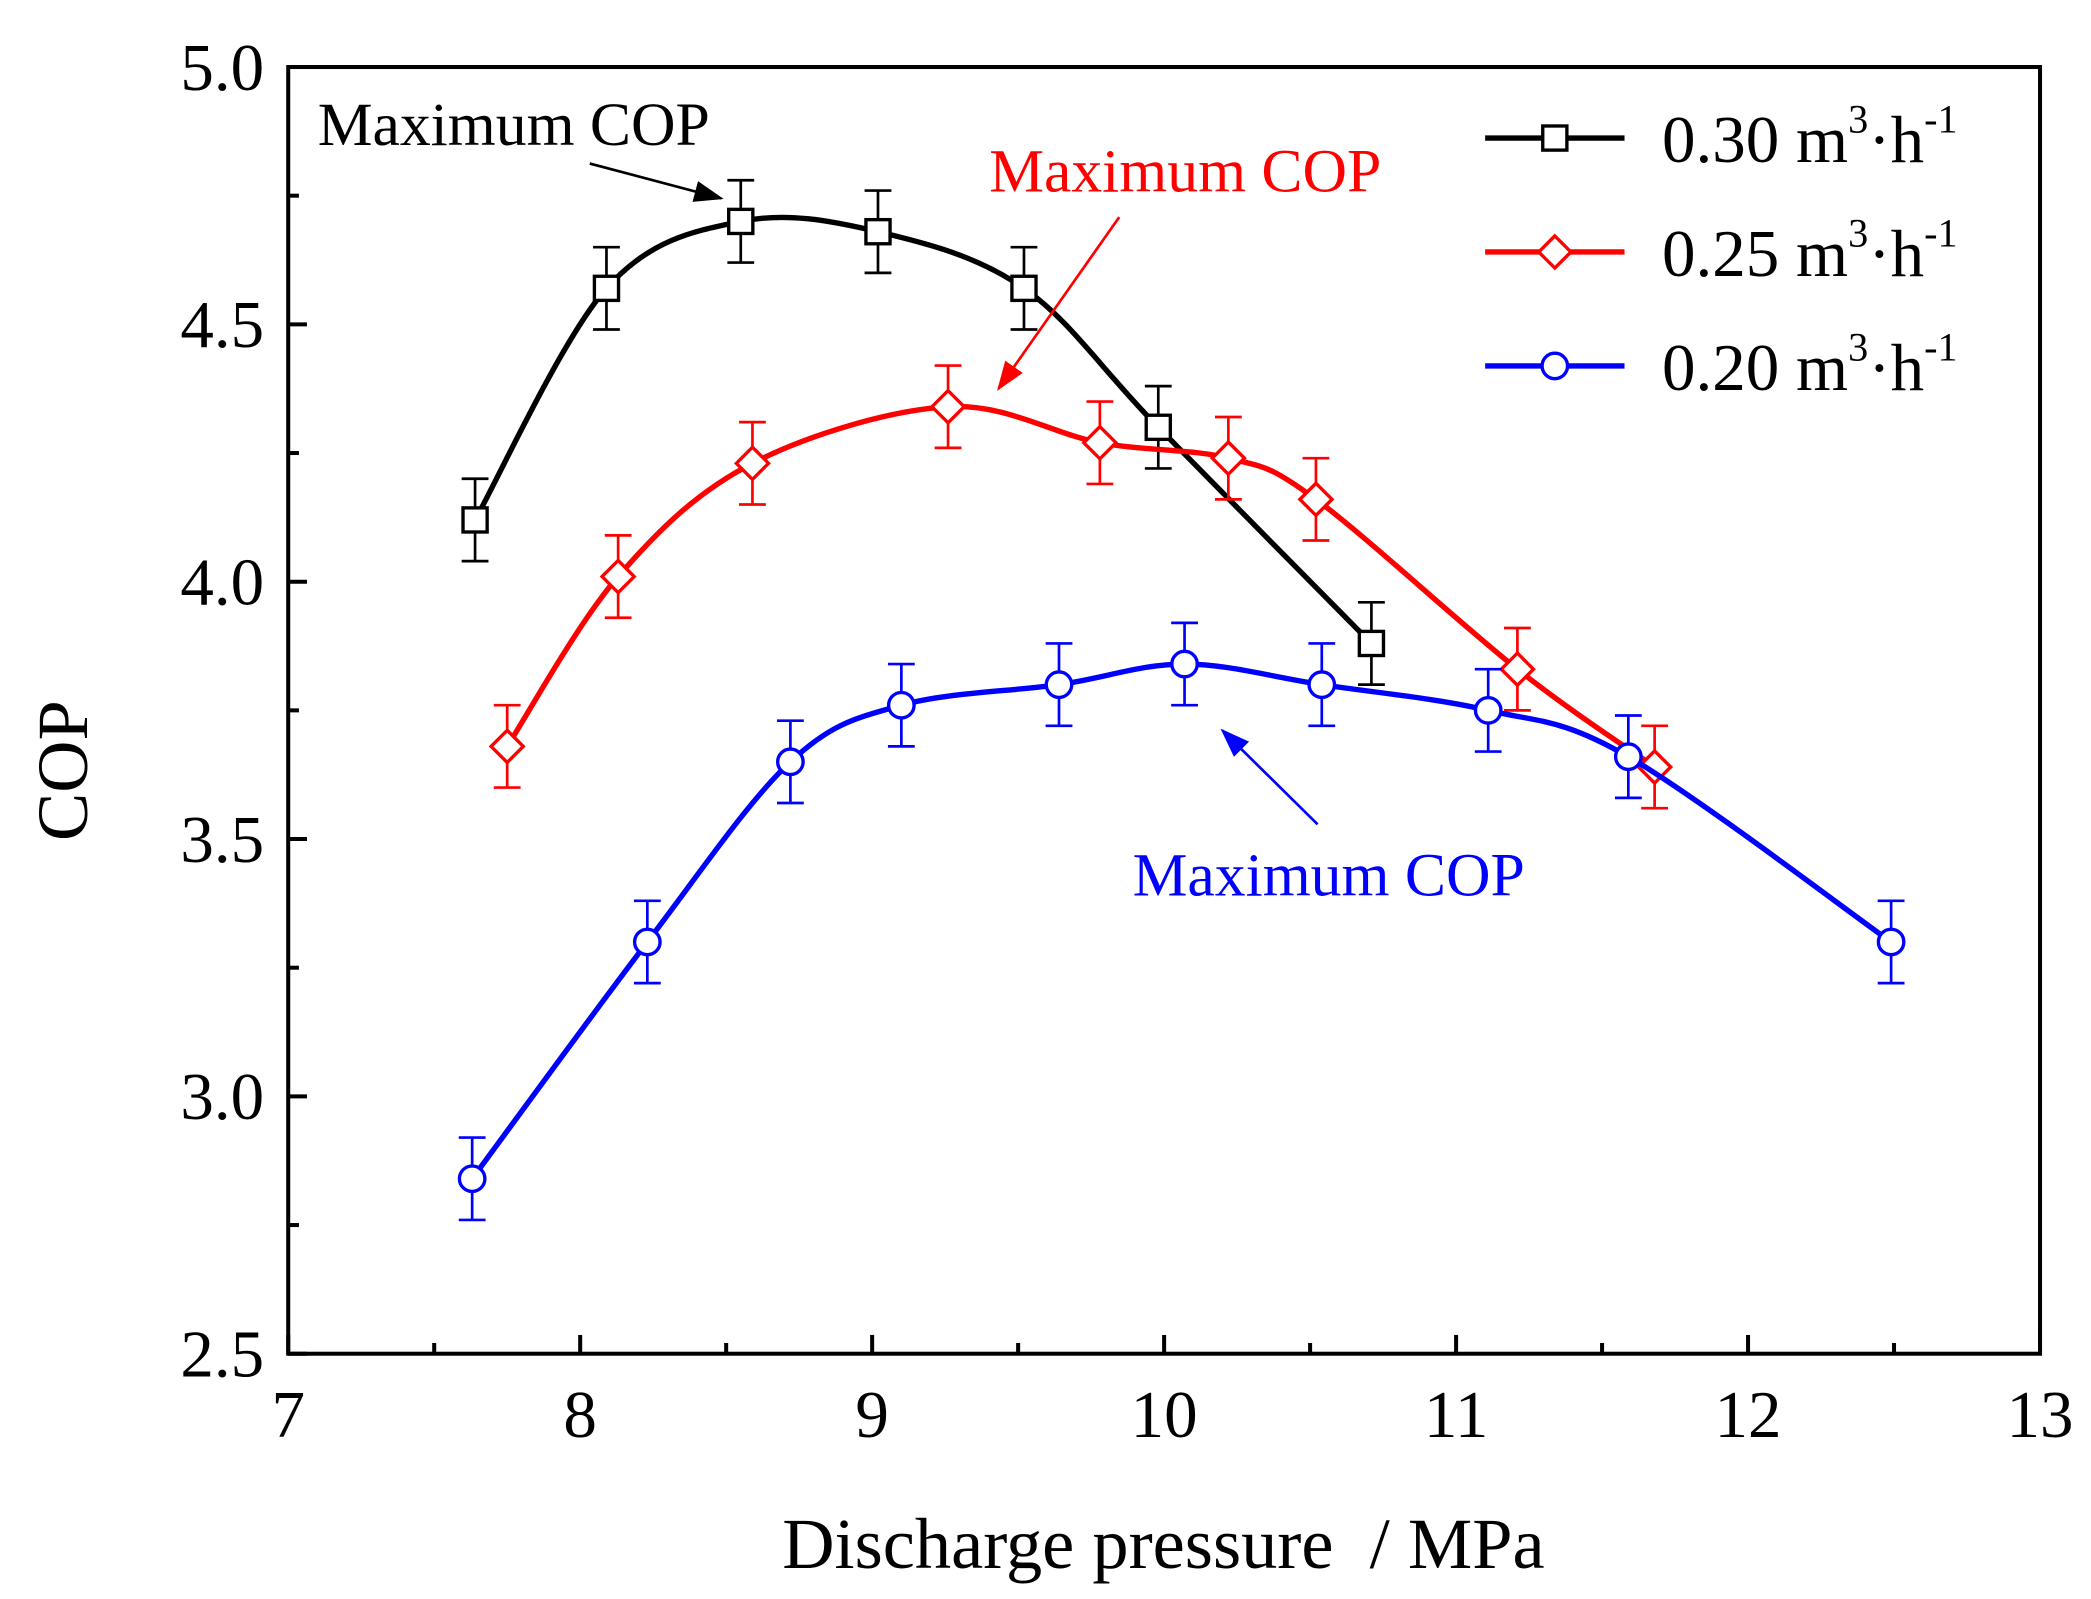 The image size is (2091, 1599). Describe the element at coordinates (1755, 140) in the screenshot. I see `legend-label-part: 0.30 m` at that location.